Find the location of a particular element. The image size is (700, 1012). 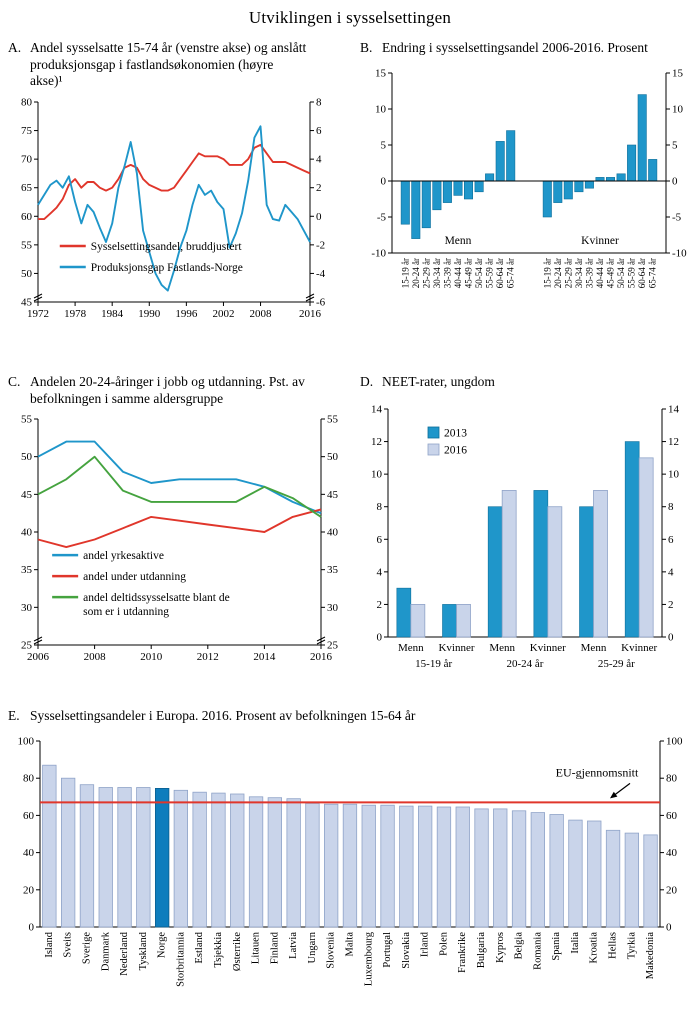

chart-label: 75 is located at coordinates (27, 131).